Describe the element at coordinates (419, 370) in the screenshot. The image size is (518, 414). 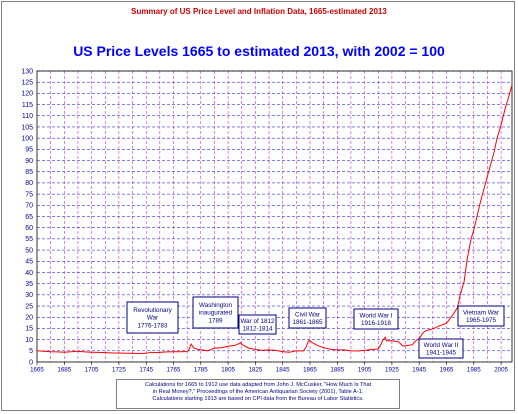
I see `x-tick-label: 1945` at that location.